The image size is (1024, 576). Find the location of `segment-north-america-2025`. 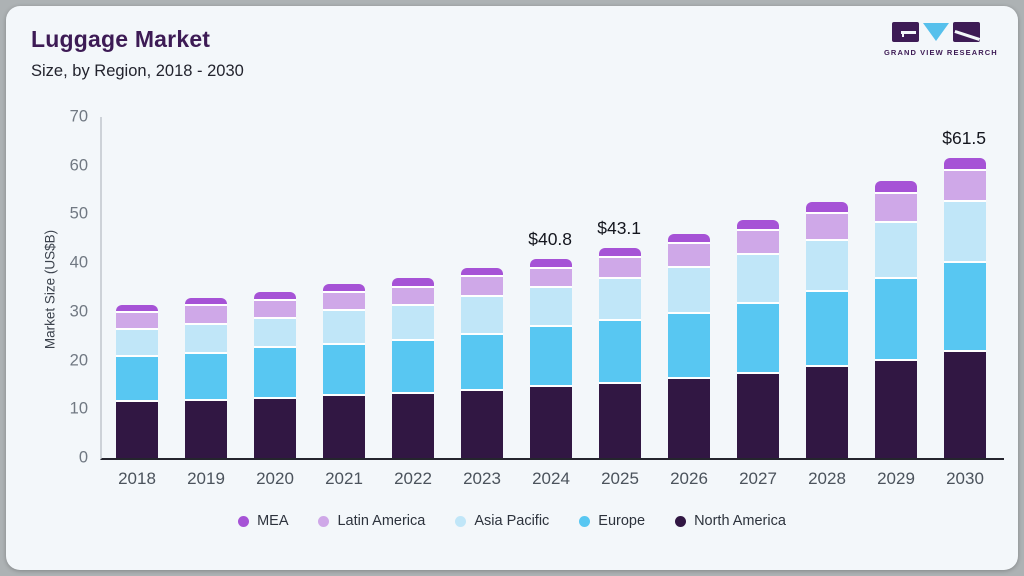

segment-north-america-2025 is located at coordinates (620, 420).